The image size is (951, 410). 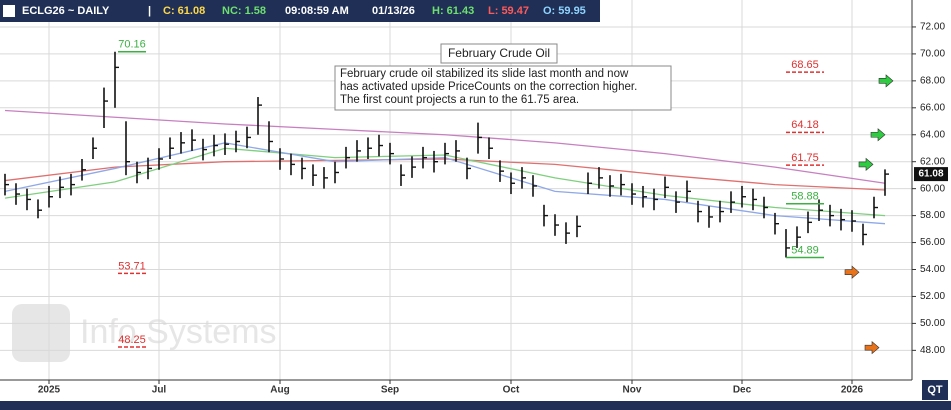 I want to click on y-tick-label: 48.00, so click(x=932, y=350).